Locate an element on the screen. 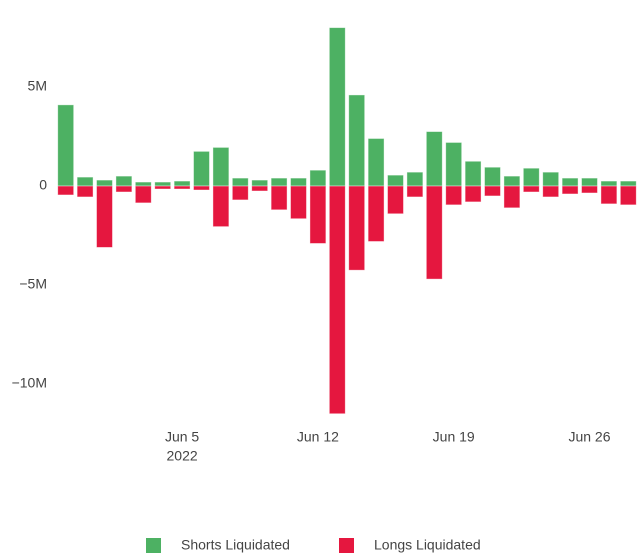 The image size is (642, 555). x-tick-label: Jun 5 2022 is located at coordinates (182, 445).